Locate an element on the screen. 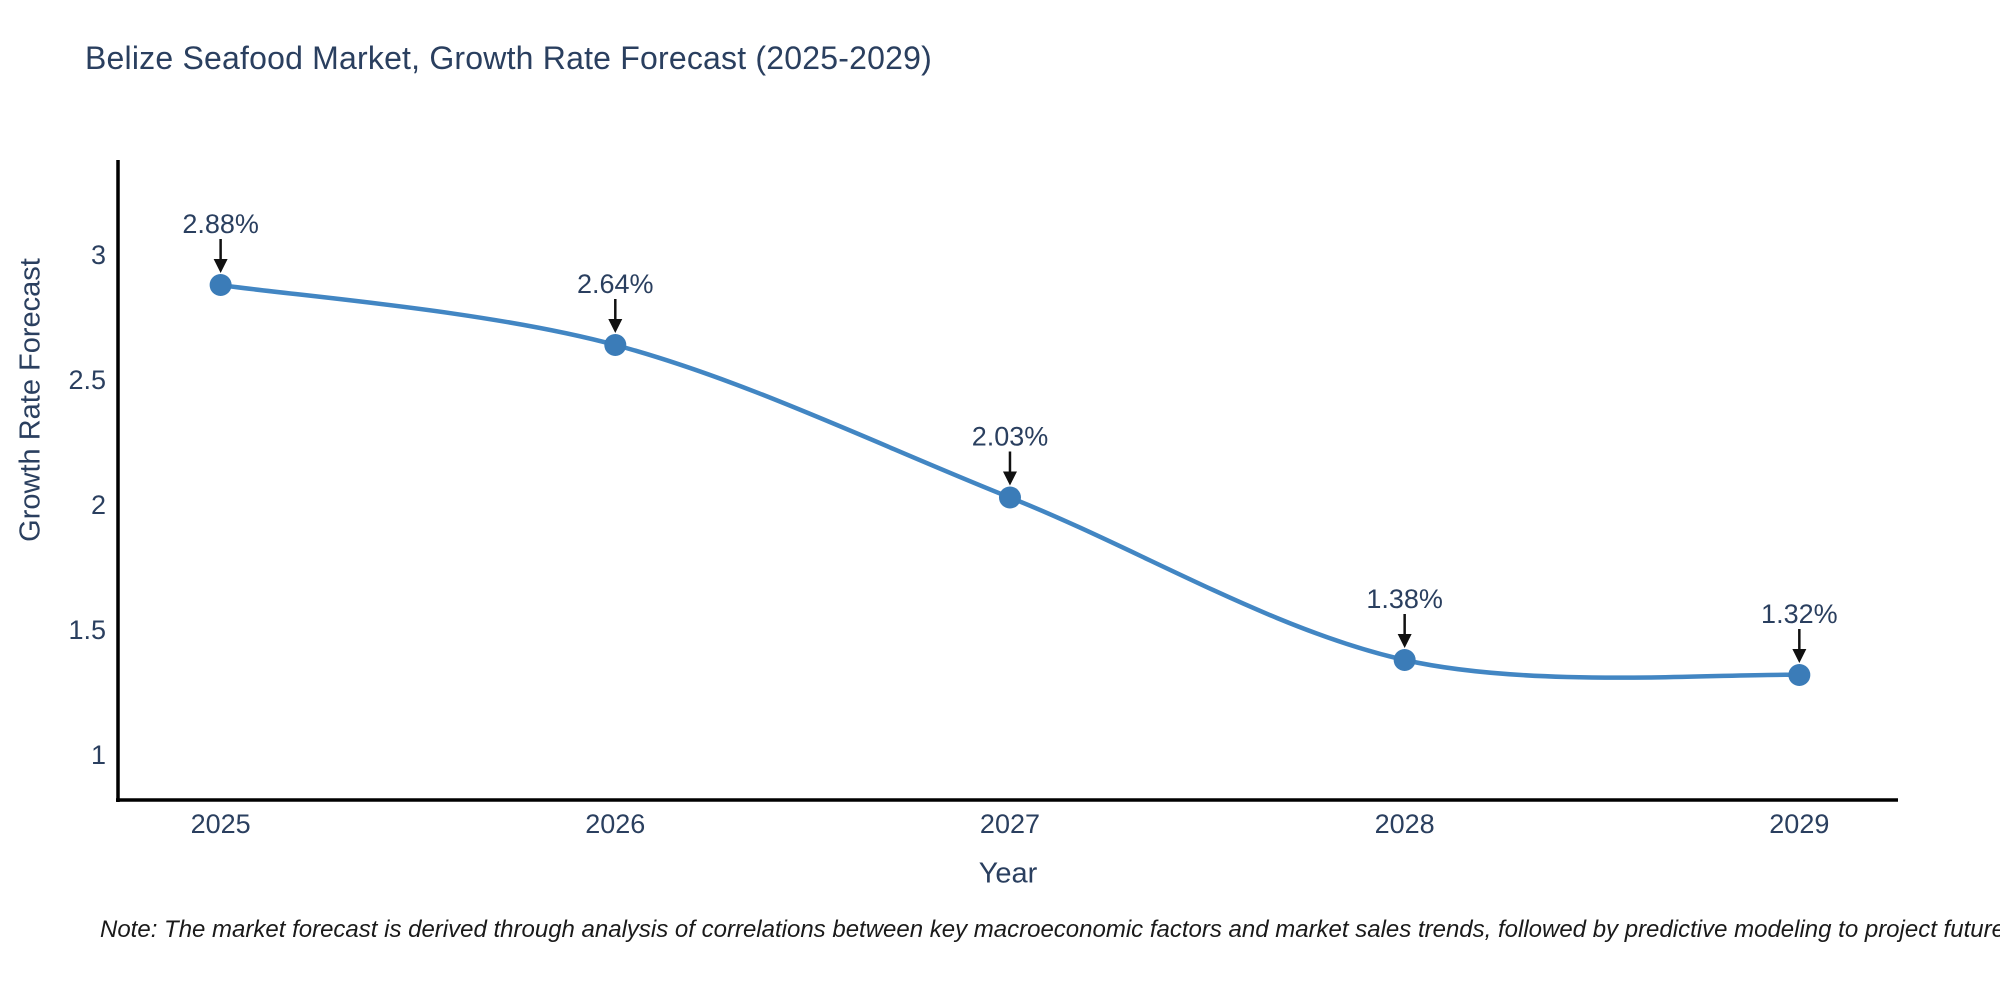  x-tick-label: 2027 is located at coordinates (1010, 824).